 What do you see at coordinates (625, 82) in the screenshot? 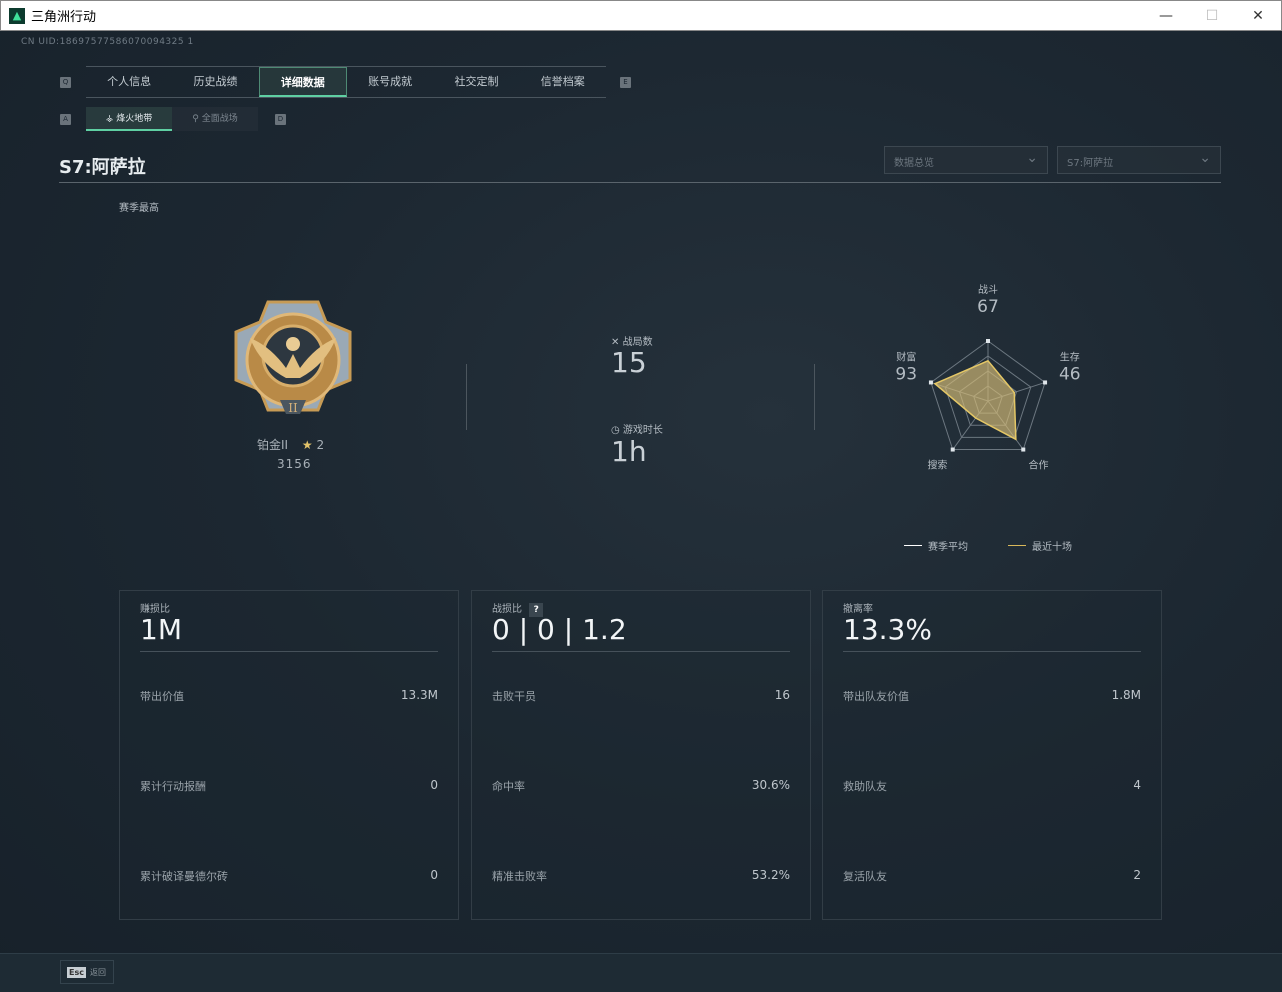
I see `key-hint-e: E` at bounding box center [625, 82].